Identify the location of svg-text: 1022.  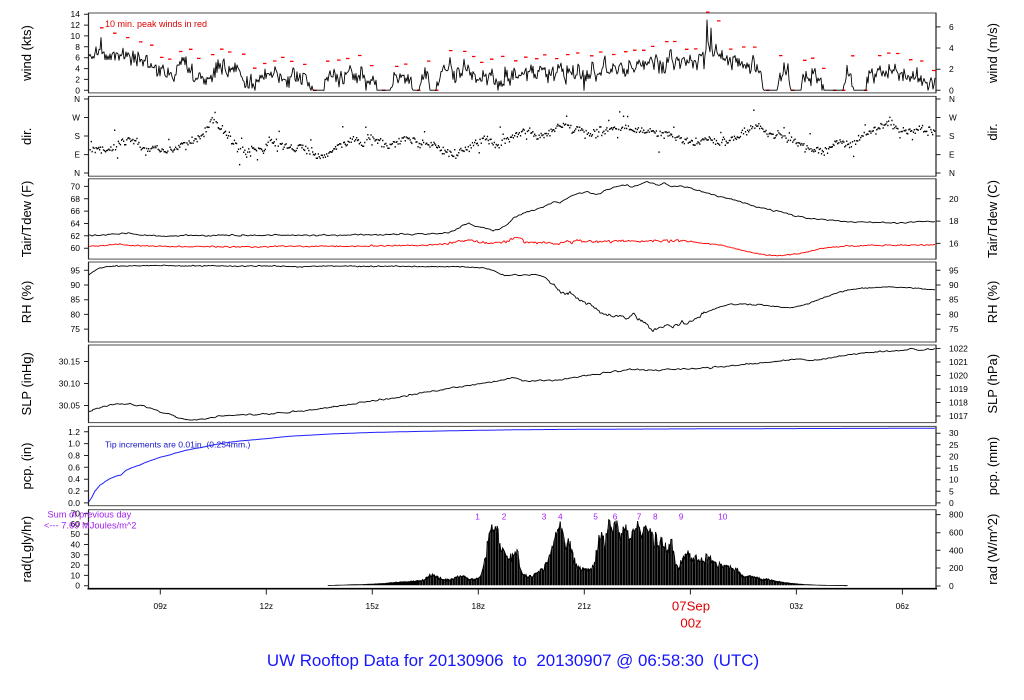
(958, 349).